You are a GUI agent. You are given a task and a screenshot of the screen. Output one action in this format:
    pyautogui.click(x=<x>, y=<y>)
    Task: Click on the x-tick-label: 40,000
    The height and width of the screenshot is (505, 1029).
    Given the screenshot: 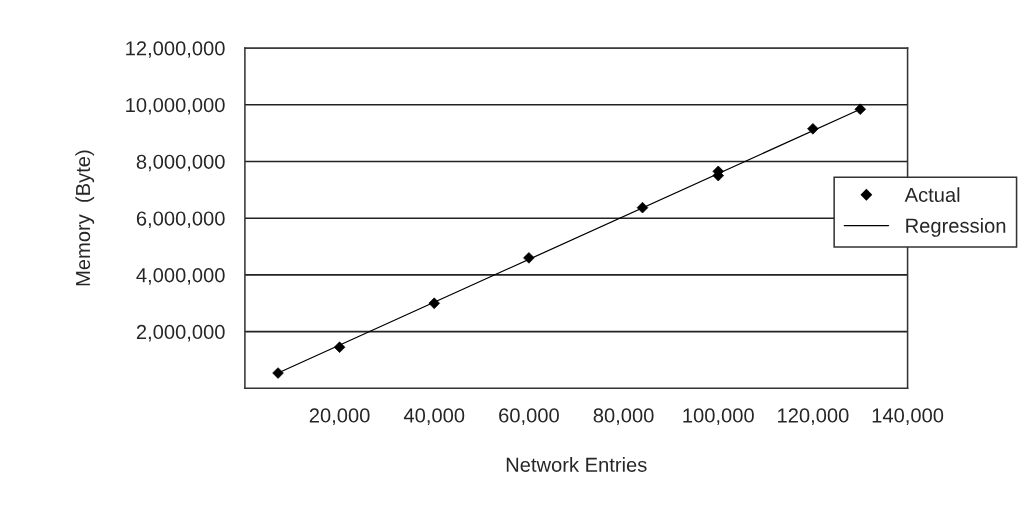 What is the action you would take?
    pyautogui.click(x=434, y=416)
    